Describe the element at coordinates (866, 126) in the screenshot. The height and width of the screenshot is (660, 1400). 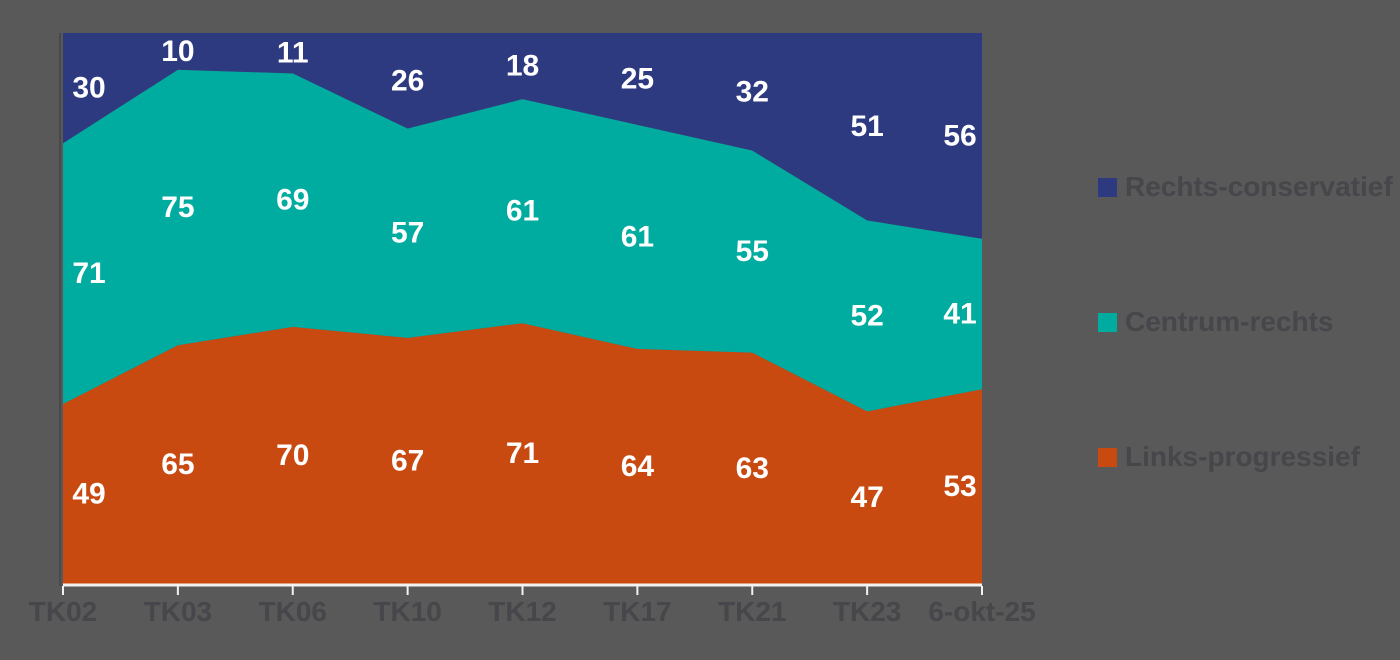
I see `value-label: 51` at that location.